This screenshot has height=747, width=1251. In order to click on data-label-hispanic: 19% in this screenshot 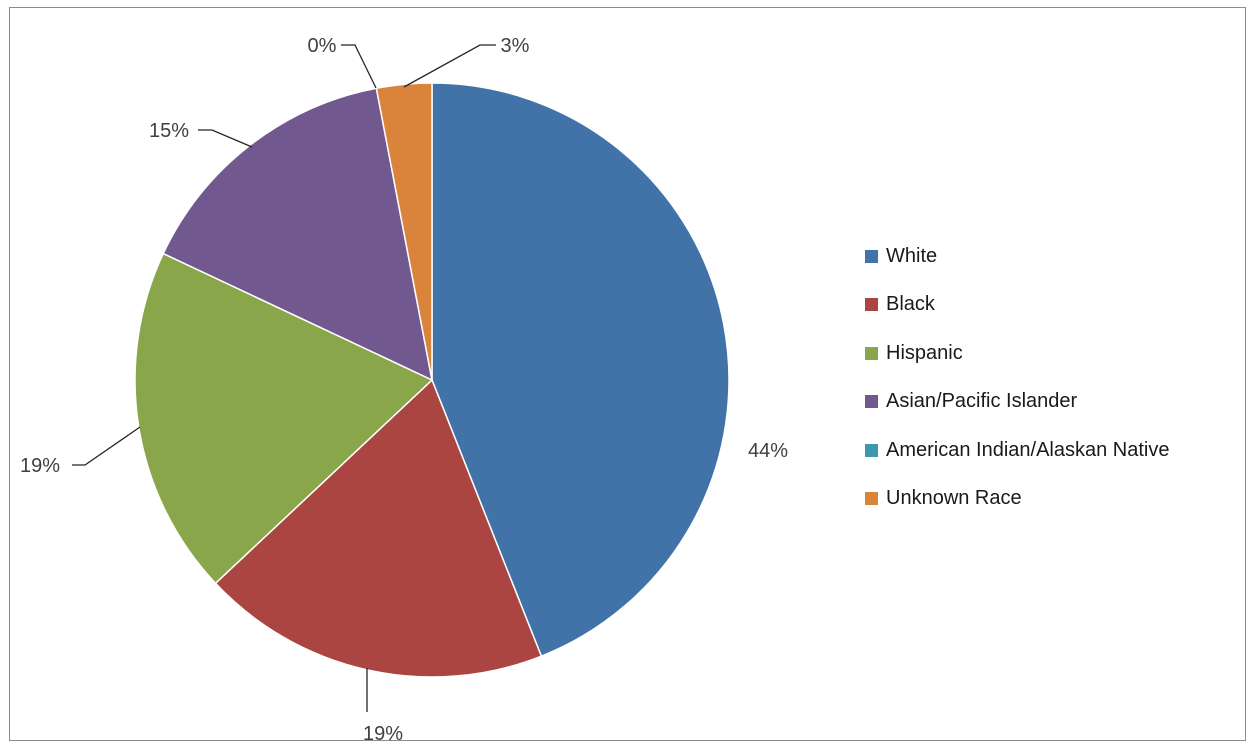, I will do `click(40, 466)`.